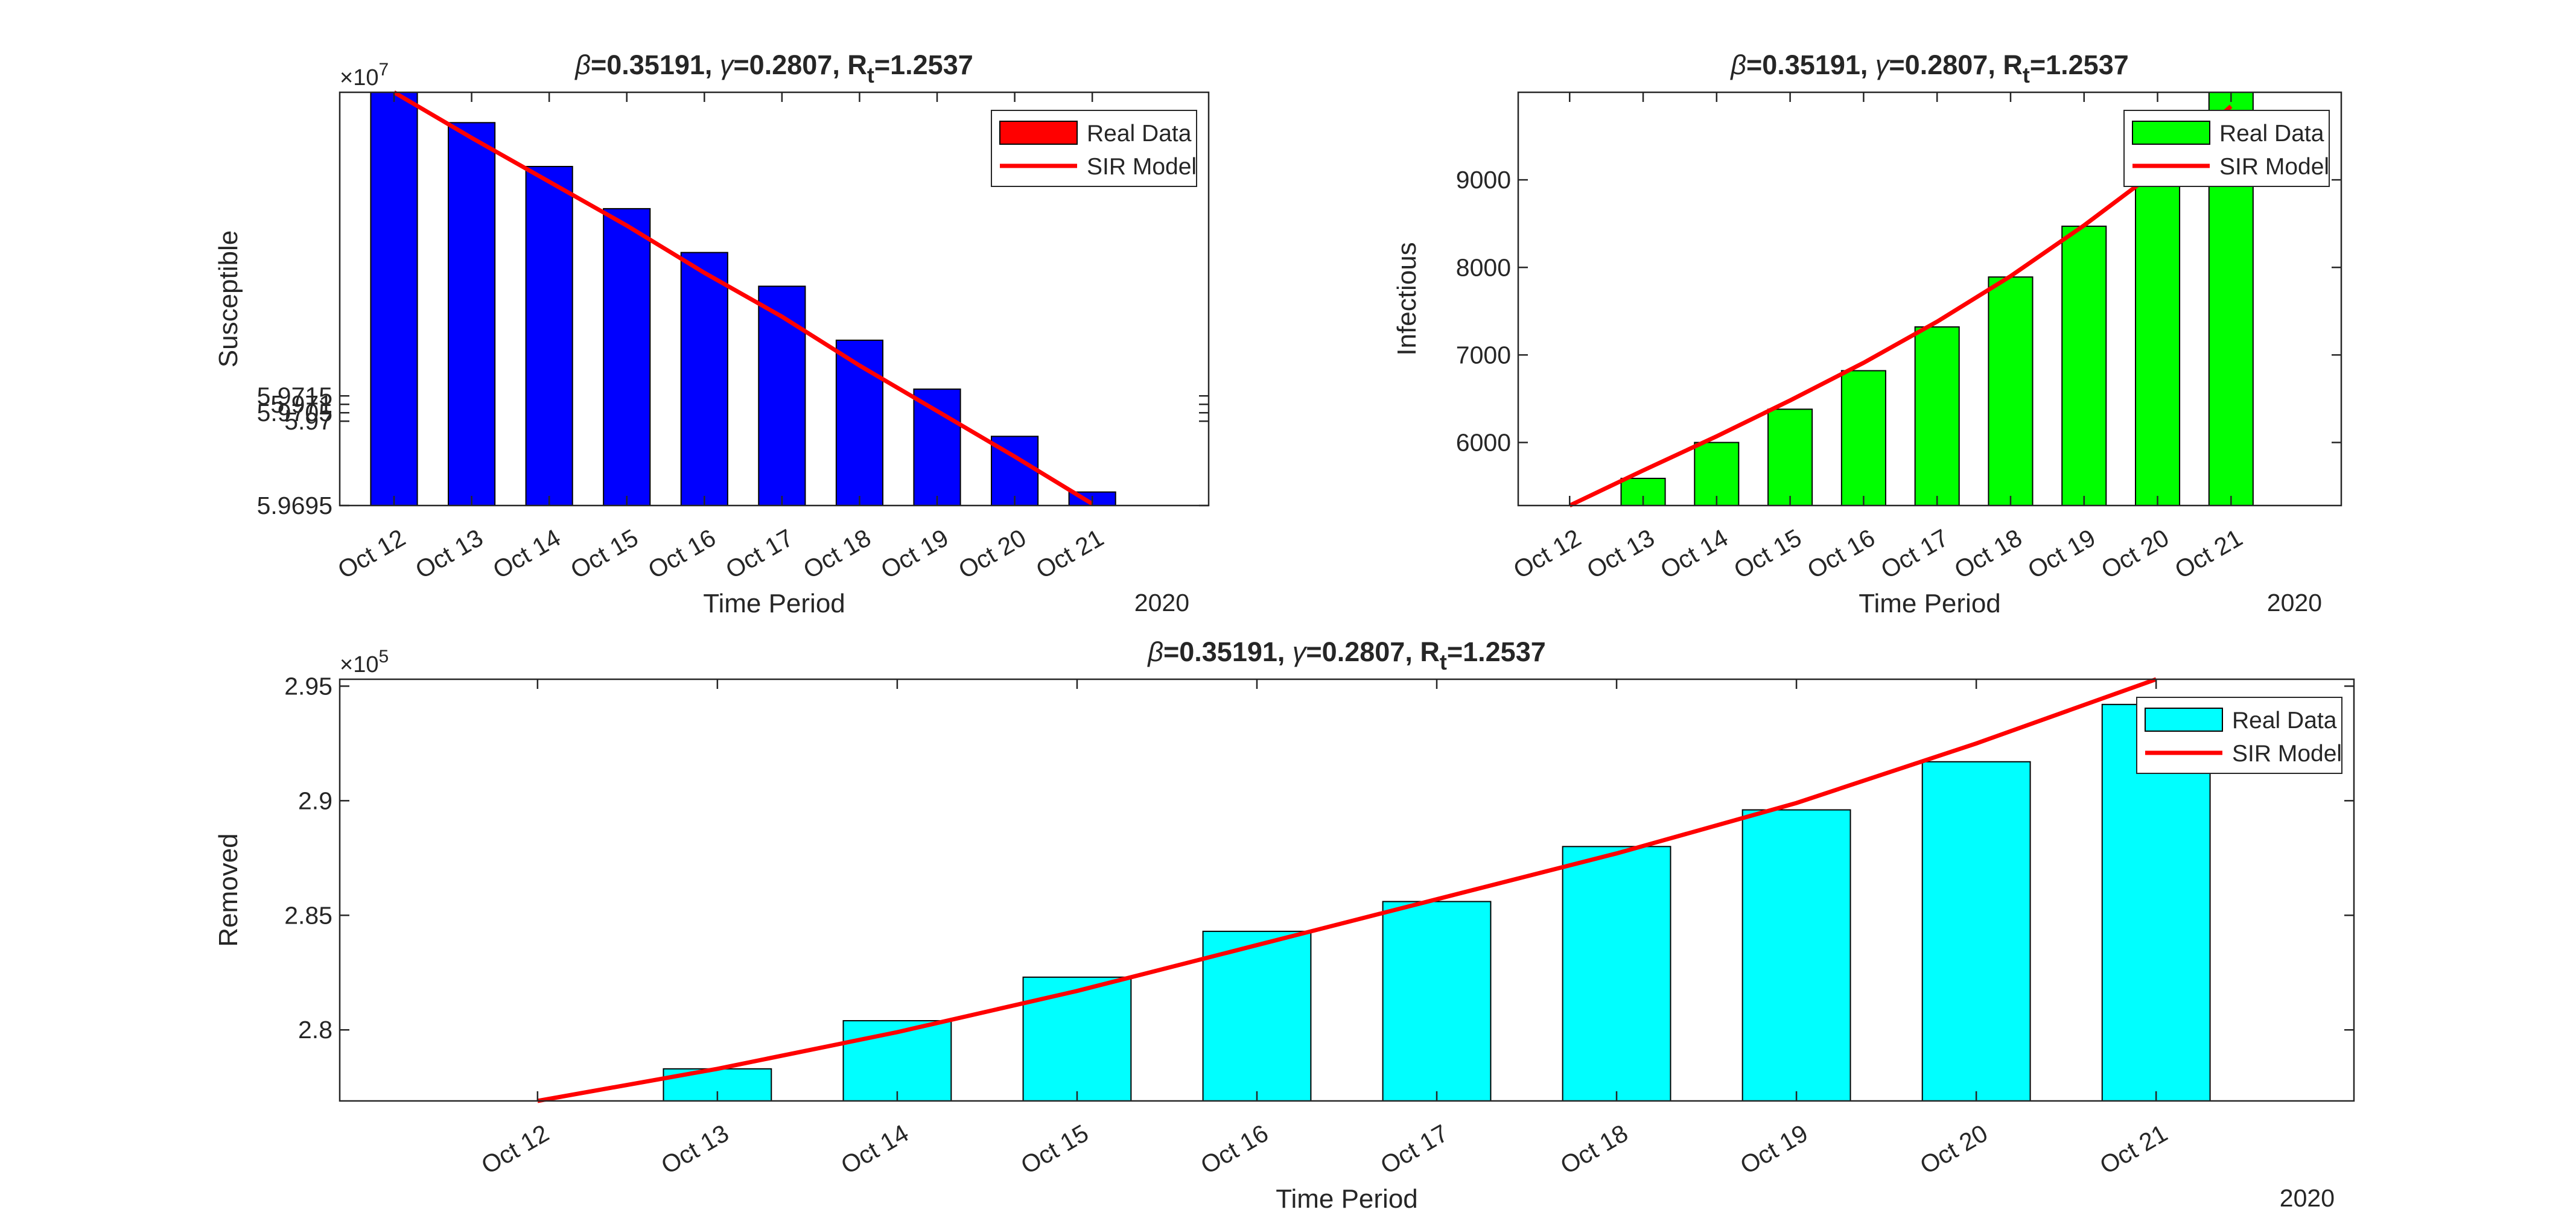 The height and width of the screenshot is (1227, 2576). Describe the element at coordinates (228, 889) in the screenshot. I see `y-axis-label: Removed` at that location.